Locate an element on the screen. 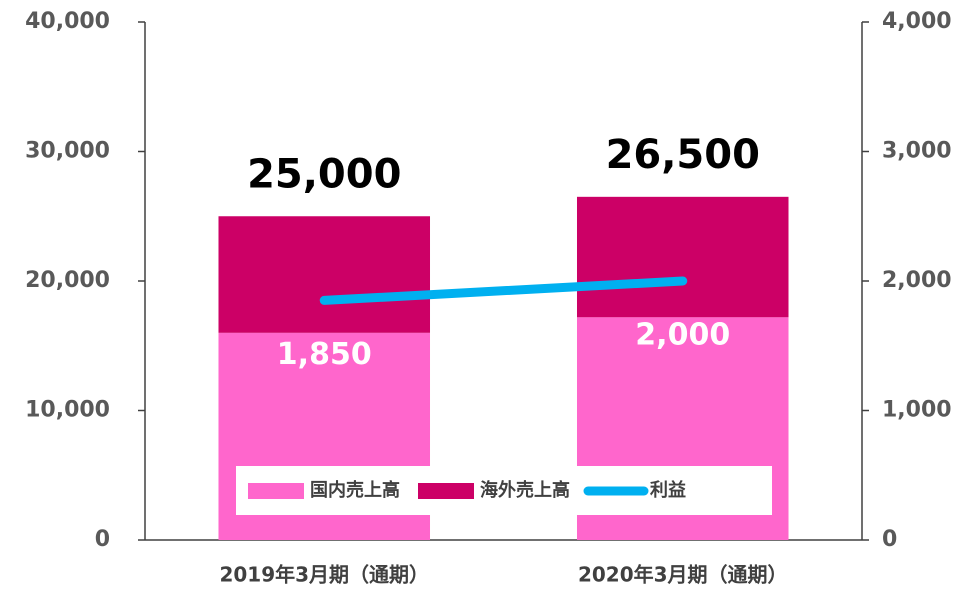 Image resolution: width=957 pixels, height=590 pixels. legend-label: 国内売上高 is located at coordinates (355, 490).